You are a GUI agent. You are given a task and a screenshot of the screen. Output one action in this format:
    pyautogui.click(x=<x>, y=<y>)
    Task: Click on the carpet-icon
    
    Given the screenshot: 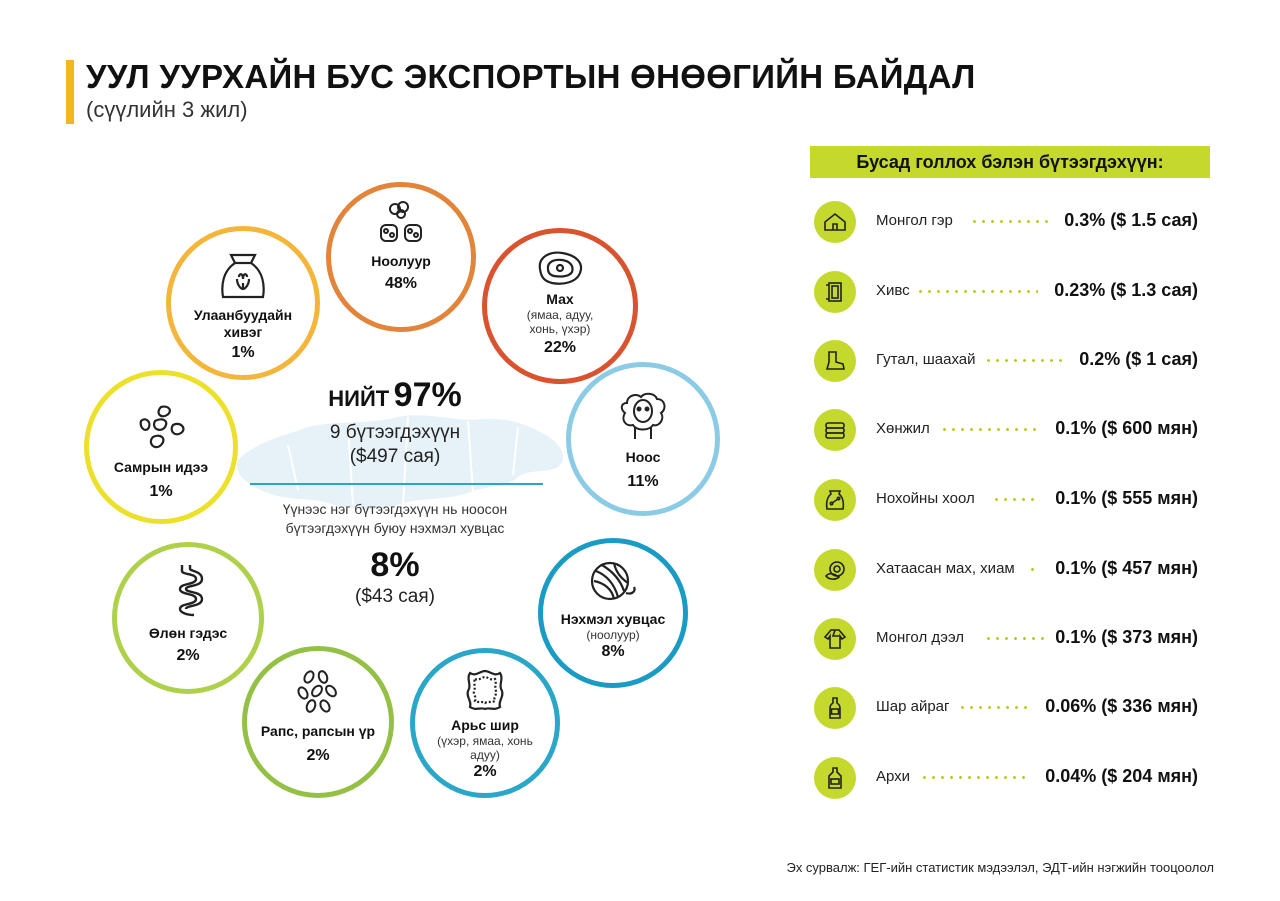 What is the action you would take?
    pyautogui.click(x=835, y=292)
    